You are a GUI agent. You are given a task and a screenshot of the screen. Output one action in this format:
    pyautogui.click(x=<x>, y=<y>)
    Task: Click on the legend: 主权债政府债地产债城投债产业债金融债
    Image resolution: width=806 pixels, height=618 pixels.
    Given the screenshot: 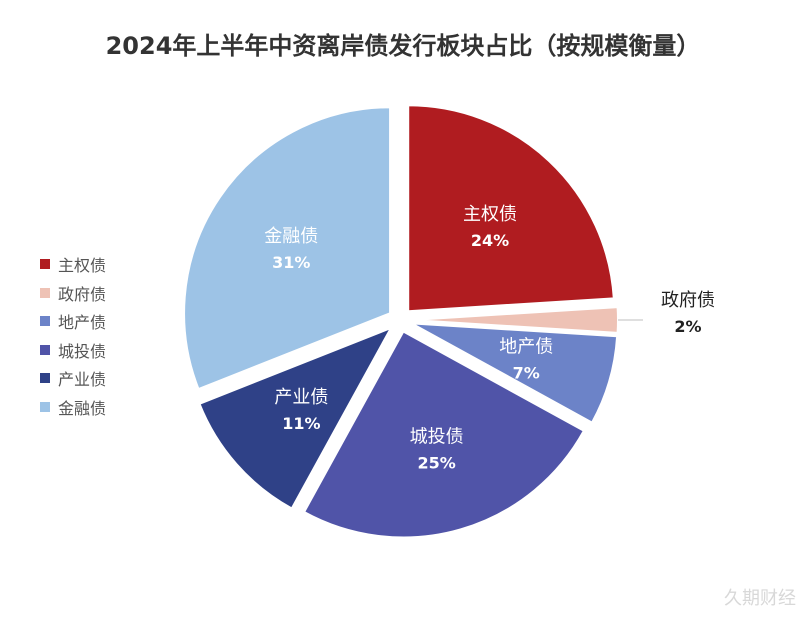 What is the action you would take?
    pyautogui.click(x=73, y=335)
    